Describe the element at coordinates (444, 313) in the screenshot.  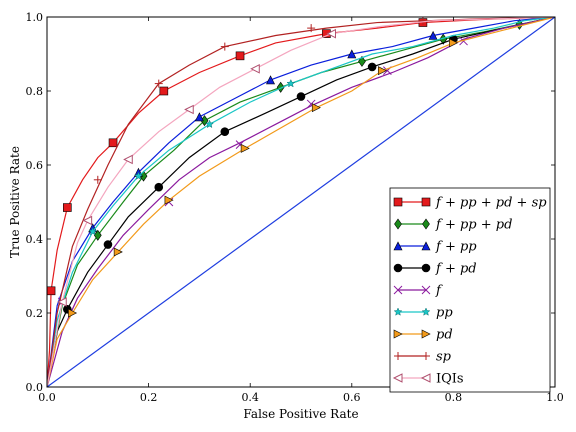
I see `legend-label: pp` at that location.